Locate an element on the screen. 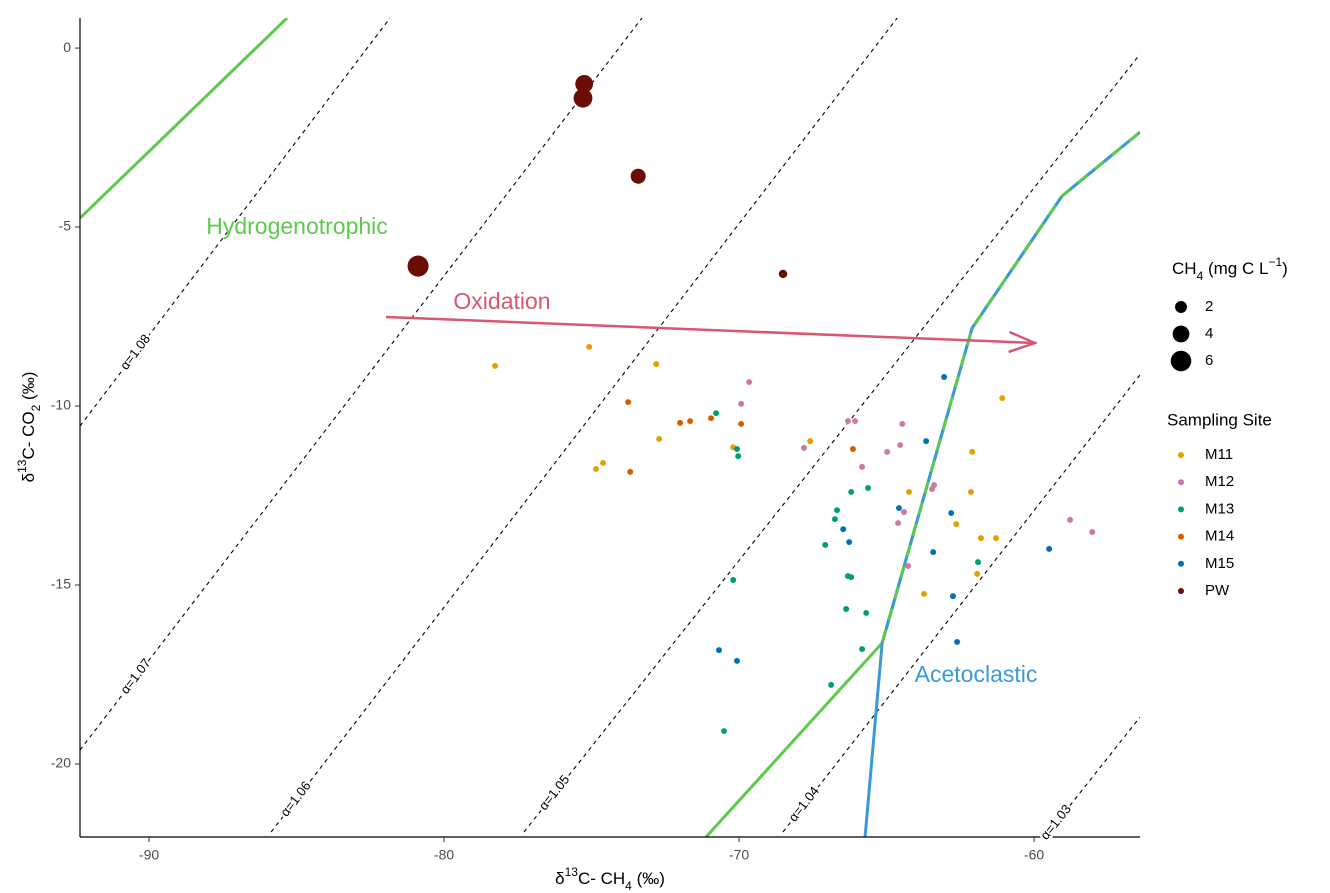 This screenshot has height=893, width=1330. size-title-part: −1 is located at coordinates (1275, 262).